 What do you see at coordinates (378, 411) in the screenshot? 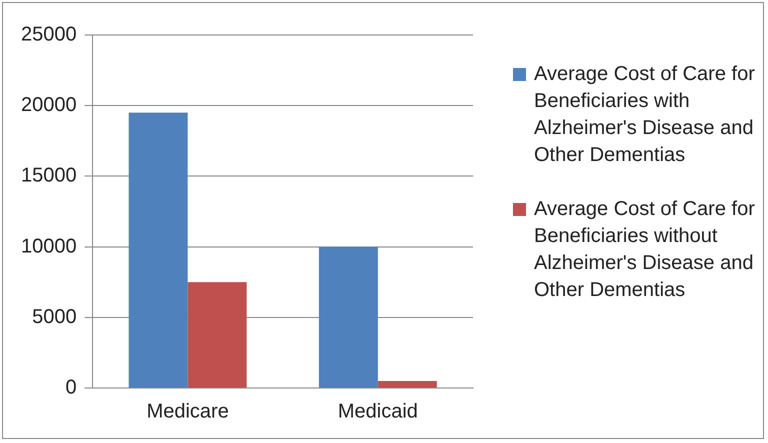
I see `x-tick-label: Medicaid` at bounding box center [378, 411].